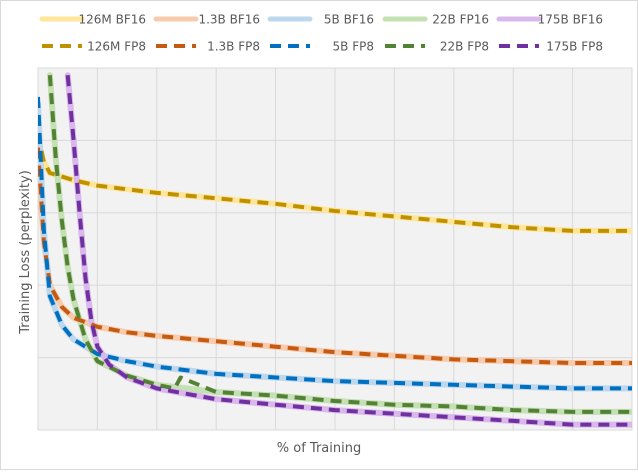  Describe the element at coordinates (464, 47) in the screenshot. I see `legend-label: 22B FP8` at that location.